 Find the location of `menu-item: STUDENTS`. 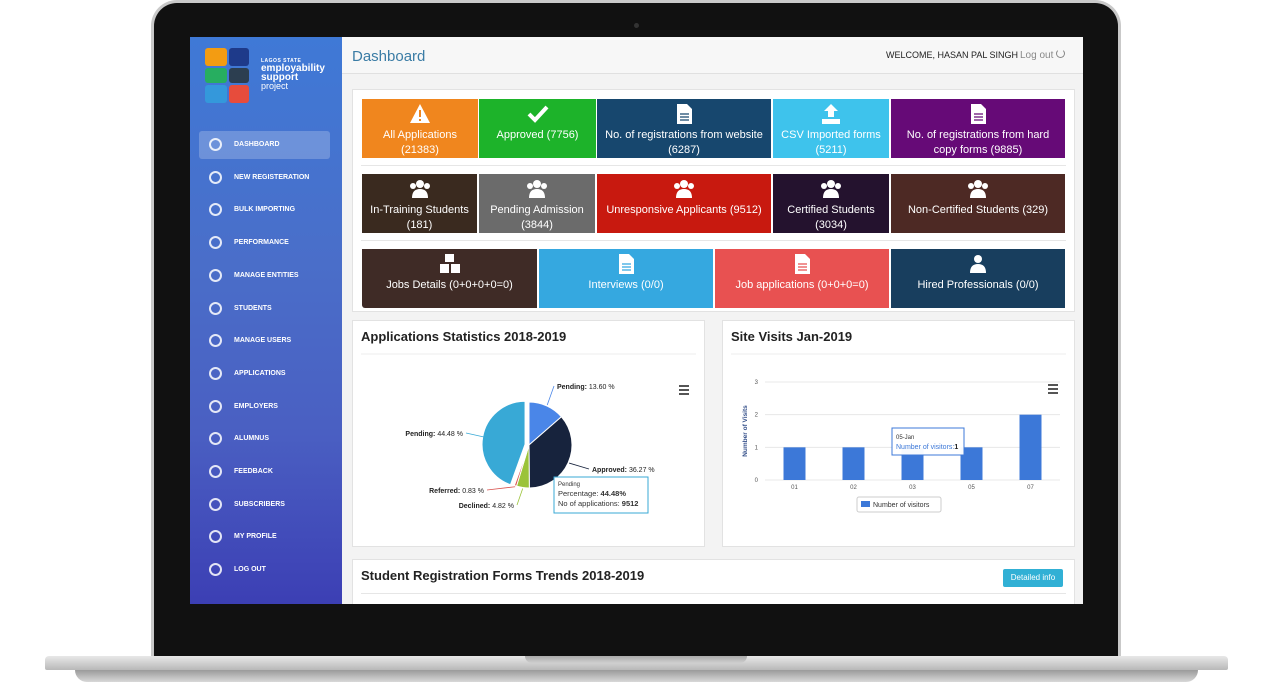

menu-item: STUDENTS is located at coordinates (264, 309).